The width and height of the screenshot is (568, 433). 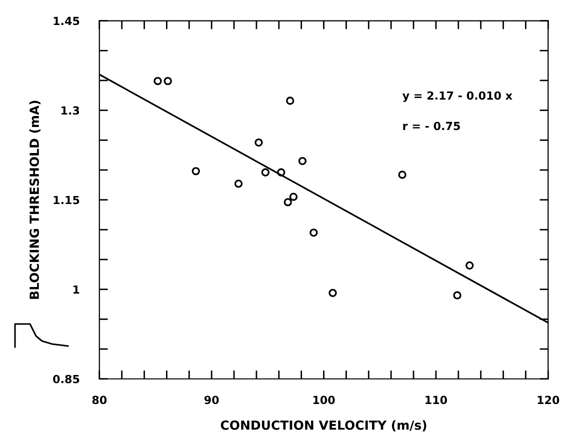 I want to click on x-tick-label: 90, so click(x=211, y=400).